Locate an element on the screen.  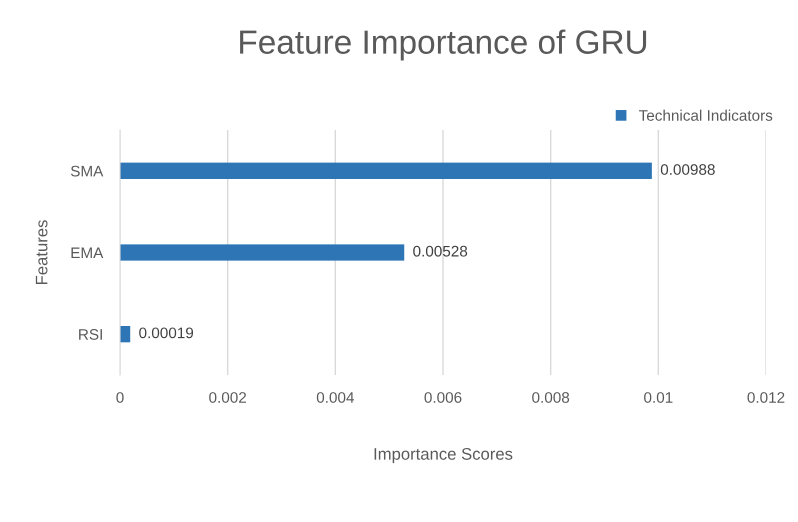
chart-title: Feature Importance of GRU is located at coordinates (443, 45).